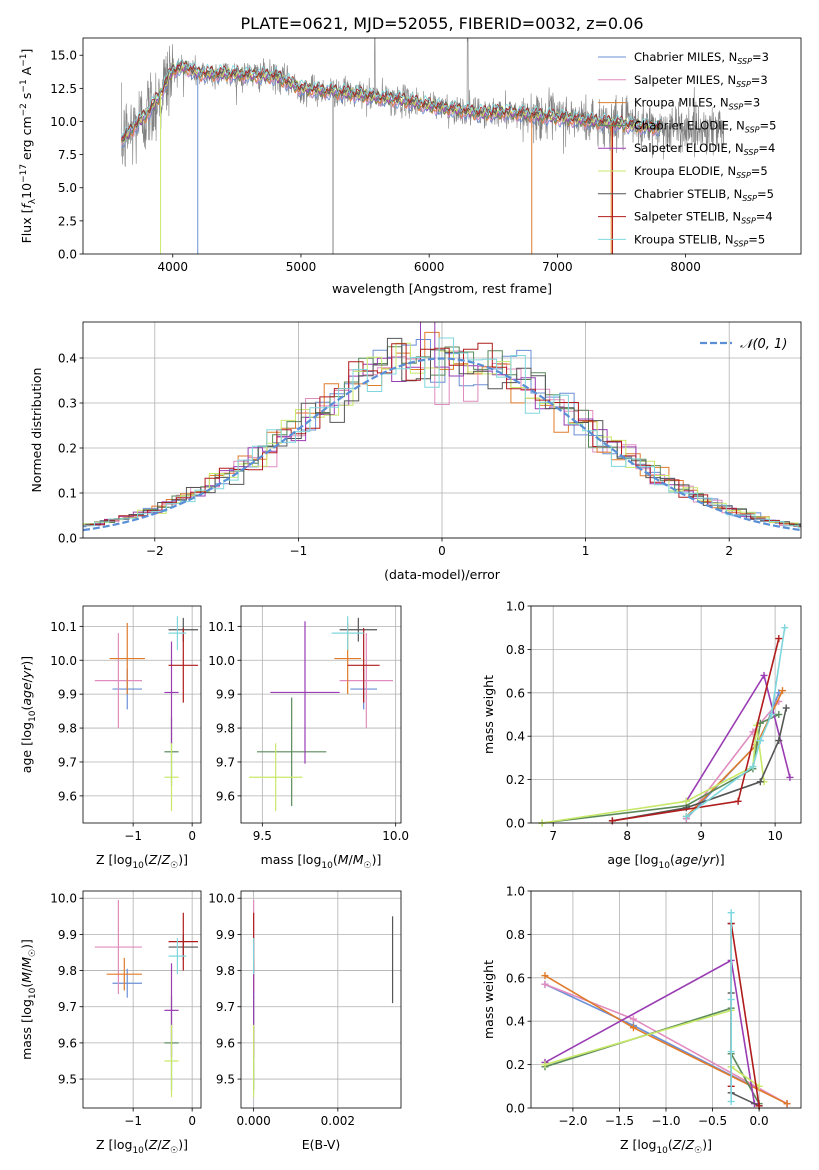 The width and height of the screenshot is (819, 1170). I want to click on y-tick-label: 5.0, so click(67, 188).